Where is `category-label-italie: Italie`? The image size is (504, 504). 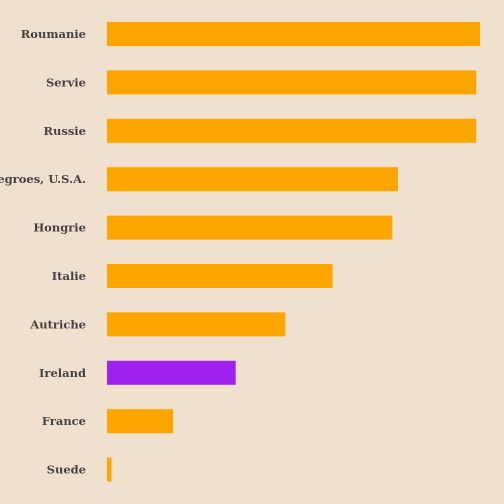
category-label-italie: Italie is located at coordinates (69, 276).